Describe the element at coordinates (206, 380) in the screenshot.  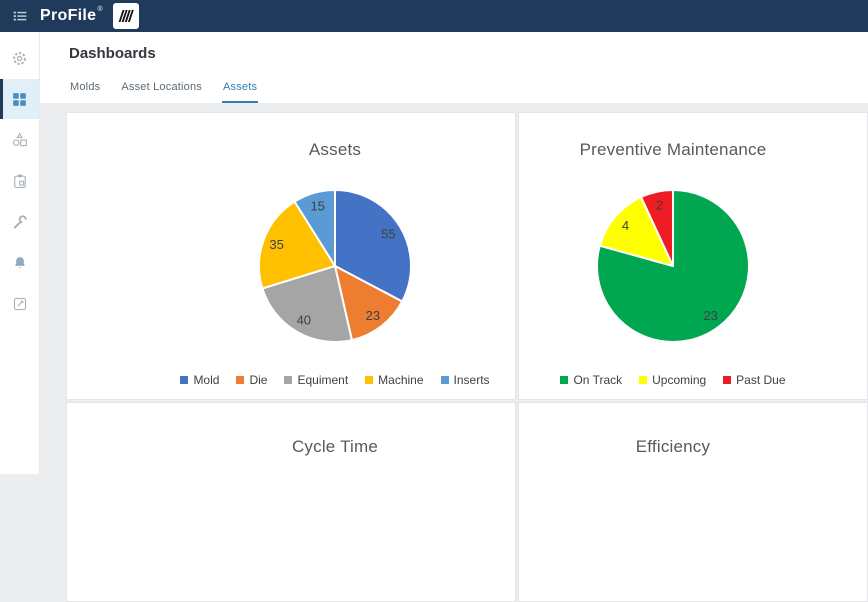
I see `legend-label: Mold` at that location.